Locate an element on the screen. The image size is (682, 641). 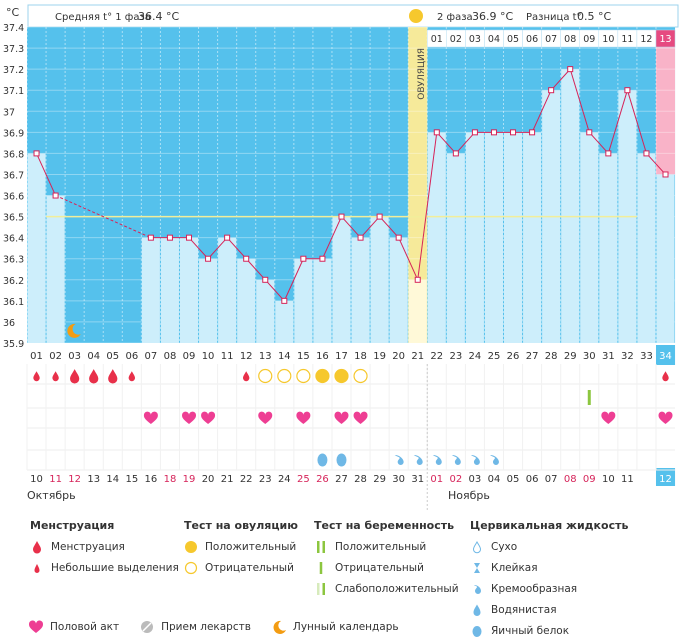
legend-label: Половой акт is located at coordinates (85, 627).